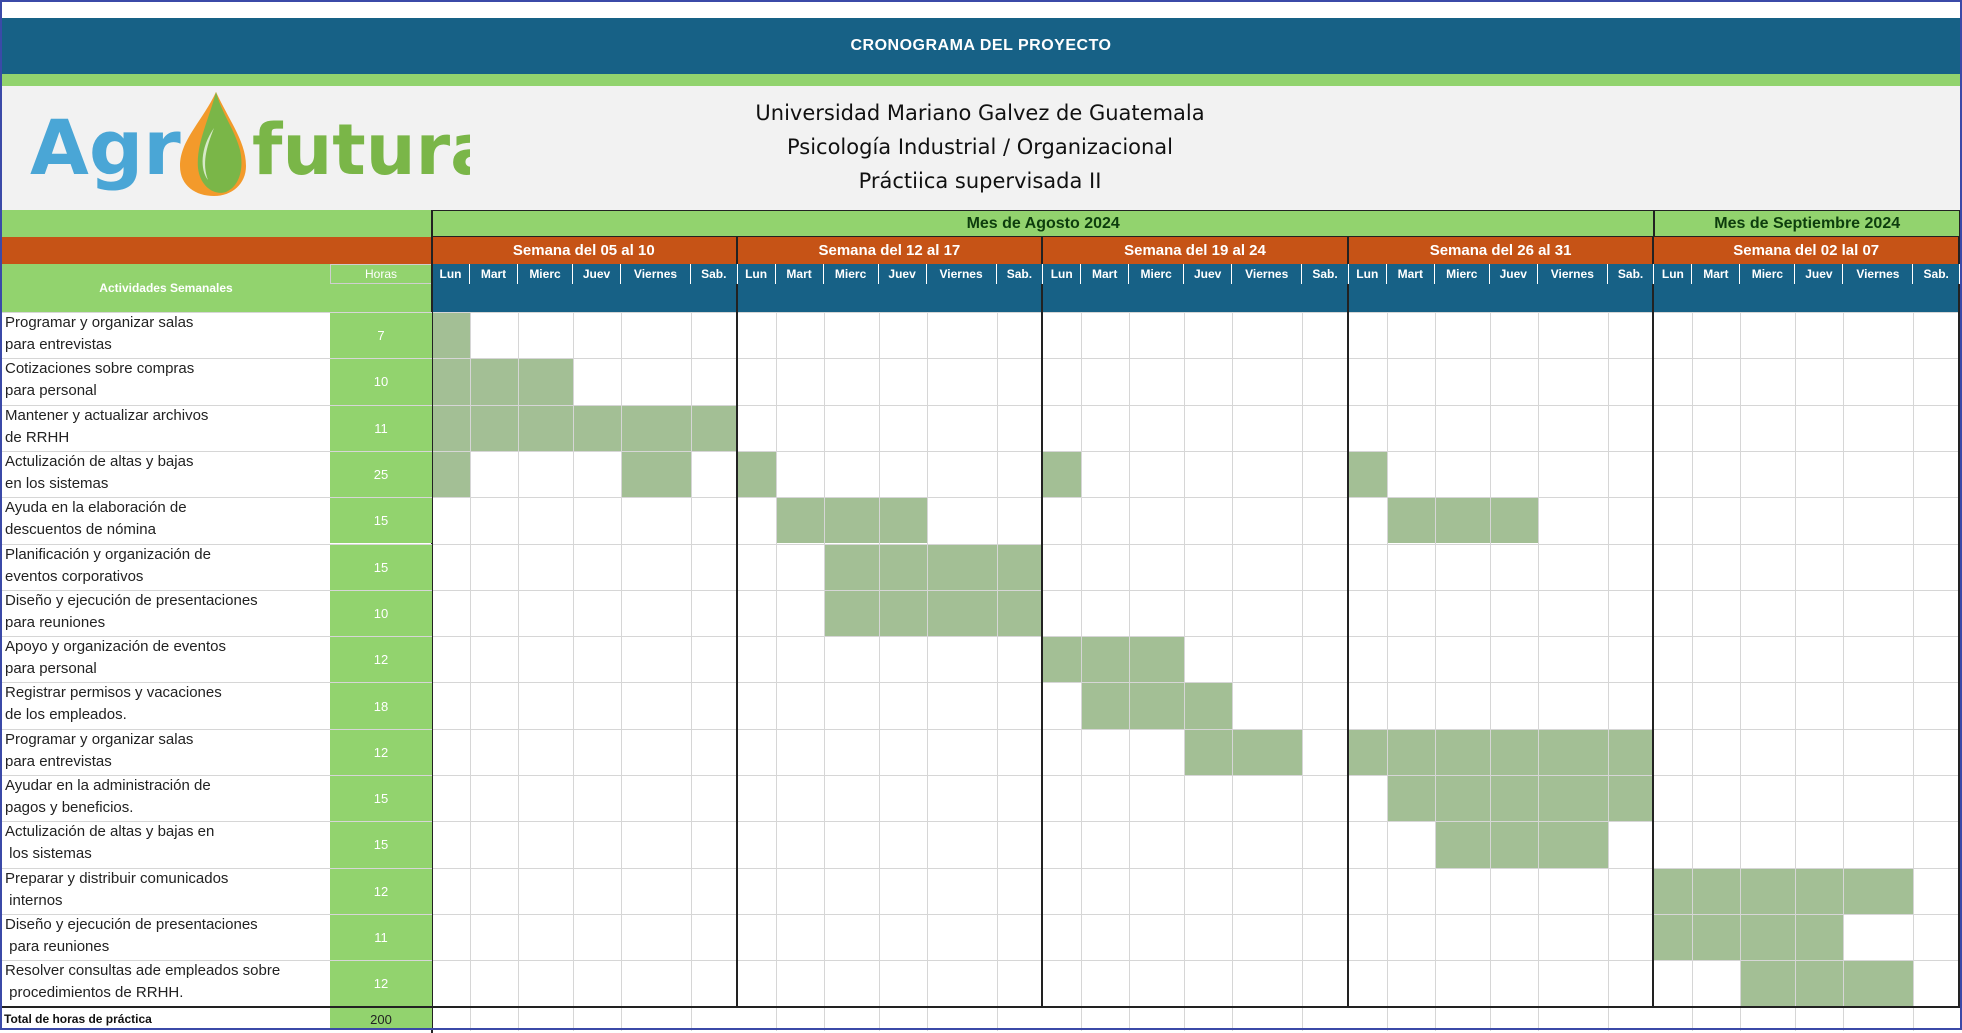 The image size is (1962, 1033). I want to click on activity-name-line2: descuentos de nómina, so click(80, 530).